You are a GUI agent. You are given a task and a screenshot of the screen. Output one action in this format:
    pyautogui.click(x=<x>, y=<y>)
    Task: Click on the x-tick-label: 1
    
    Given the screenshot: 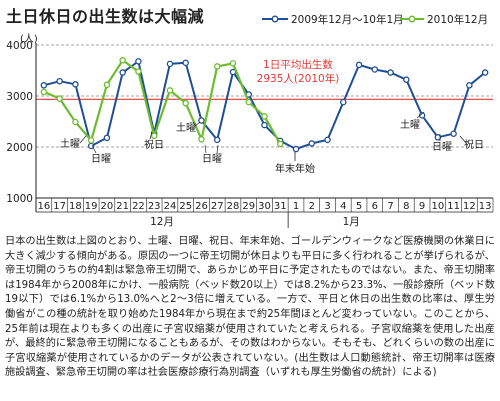 What is the action you would take?
    pyautogui.click(x=296, y=206)
    